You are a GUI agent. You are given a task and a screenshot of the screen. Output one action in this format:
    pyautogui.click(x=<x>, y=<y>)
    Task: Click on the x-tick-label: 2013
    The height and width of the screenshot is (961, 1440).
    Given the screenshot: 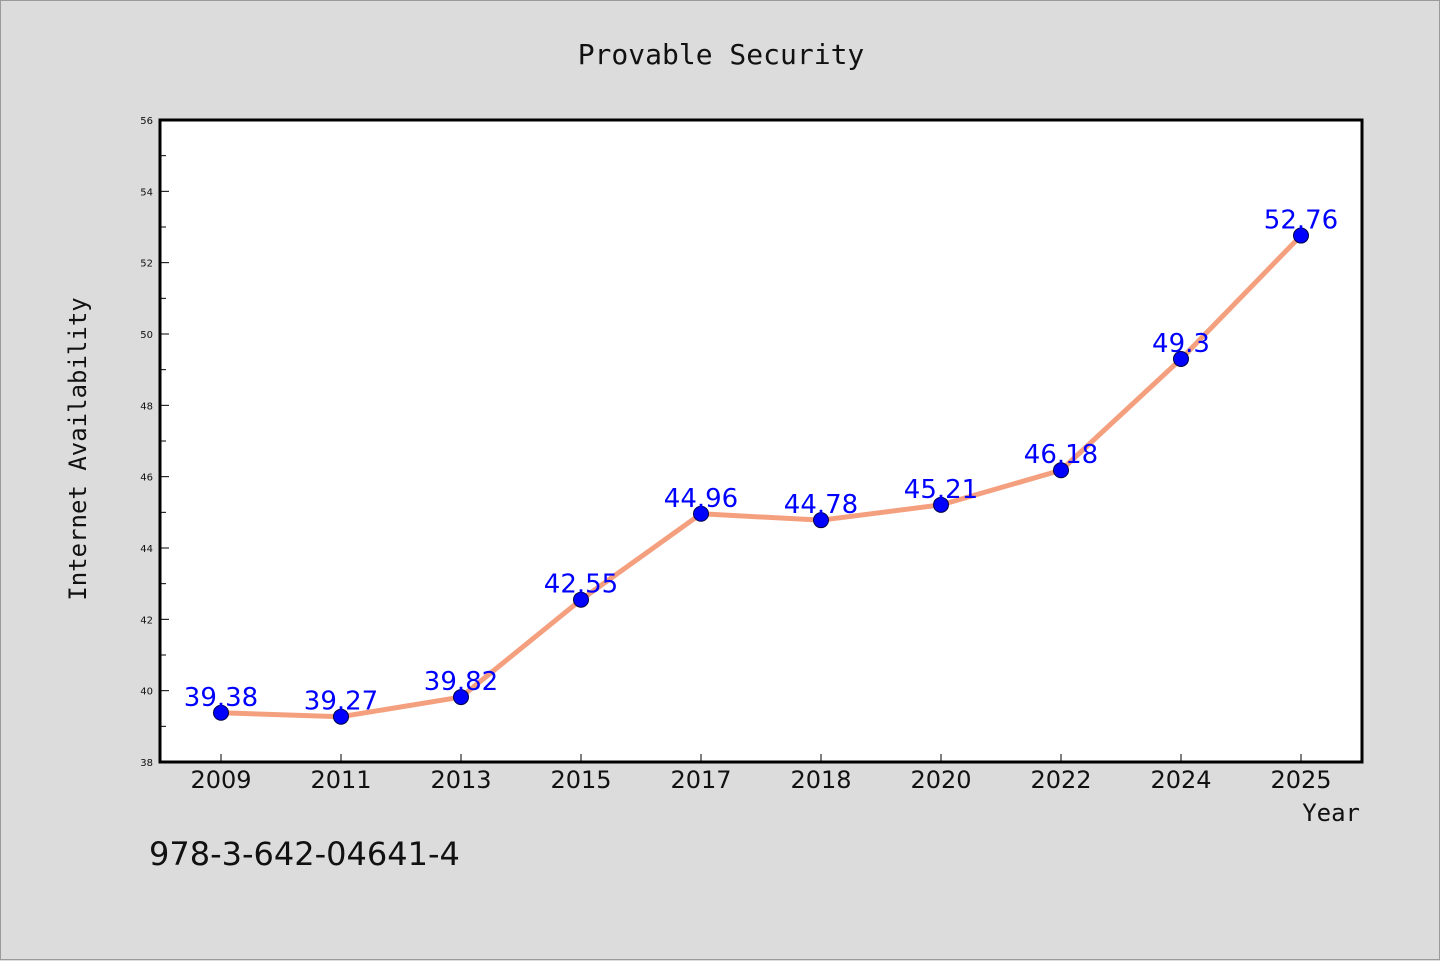 What is the action you would take?
    pyautogui.click(x=460, y=780)
    